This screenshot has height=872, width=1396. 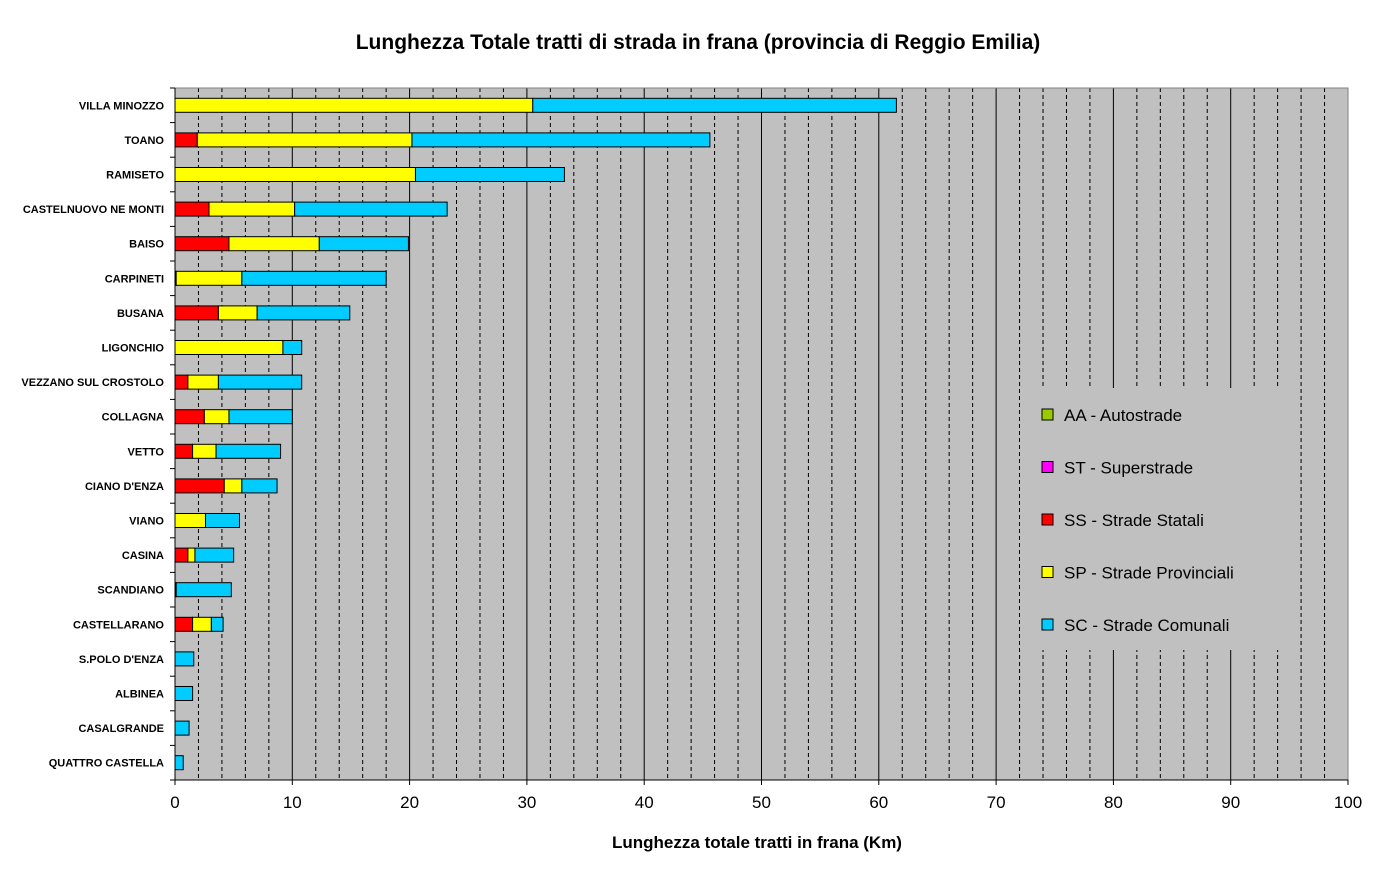 I want to click on x-tick-label: 60, so click(x=878, y=802).